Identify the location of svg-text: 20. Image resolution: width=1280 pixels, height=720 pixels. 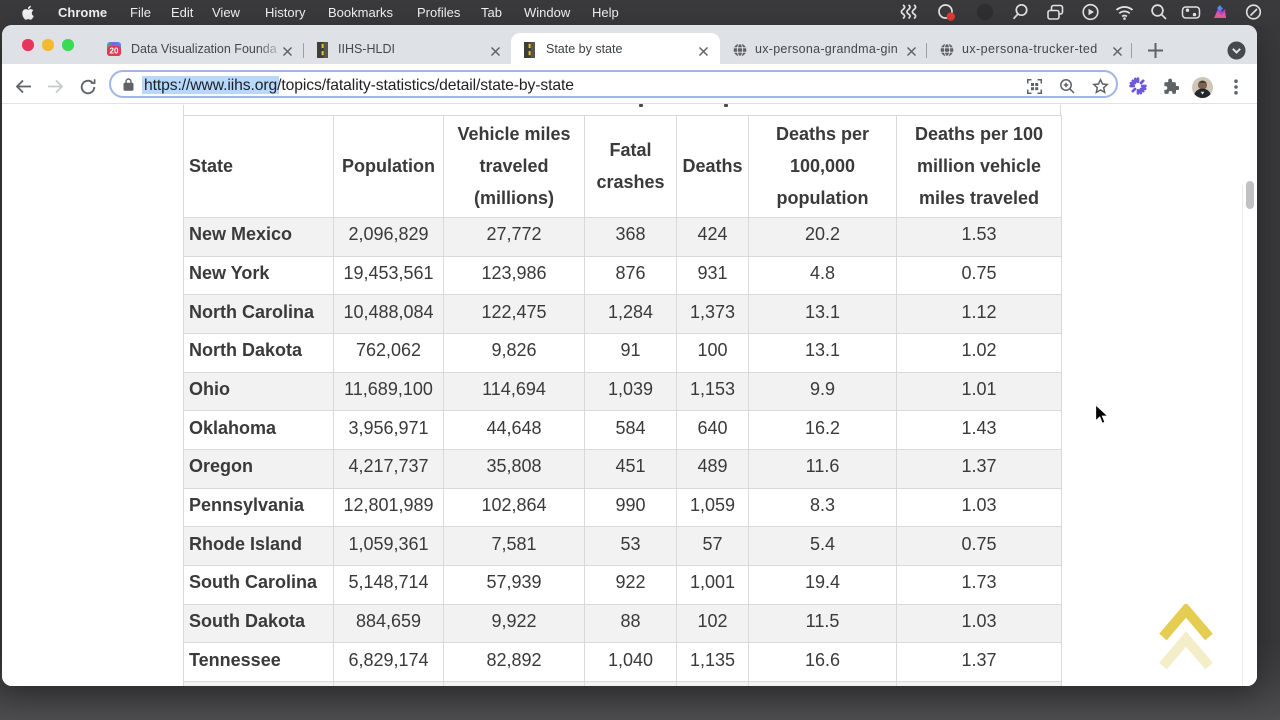
(114, 51).